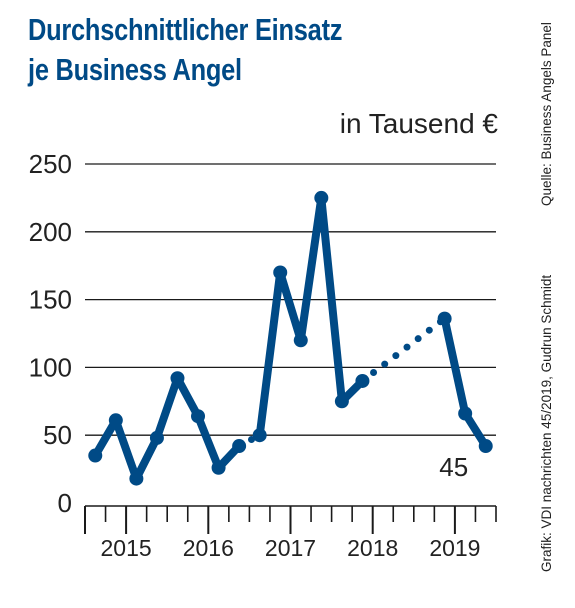 This screenshot has height=608, width=575. Describe the element at coordinates (454, 548) in the screenshot. I see `x-tick-label-2019: 2019` at that location.